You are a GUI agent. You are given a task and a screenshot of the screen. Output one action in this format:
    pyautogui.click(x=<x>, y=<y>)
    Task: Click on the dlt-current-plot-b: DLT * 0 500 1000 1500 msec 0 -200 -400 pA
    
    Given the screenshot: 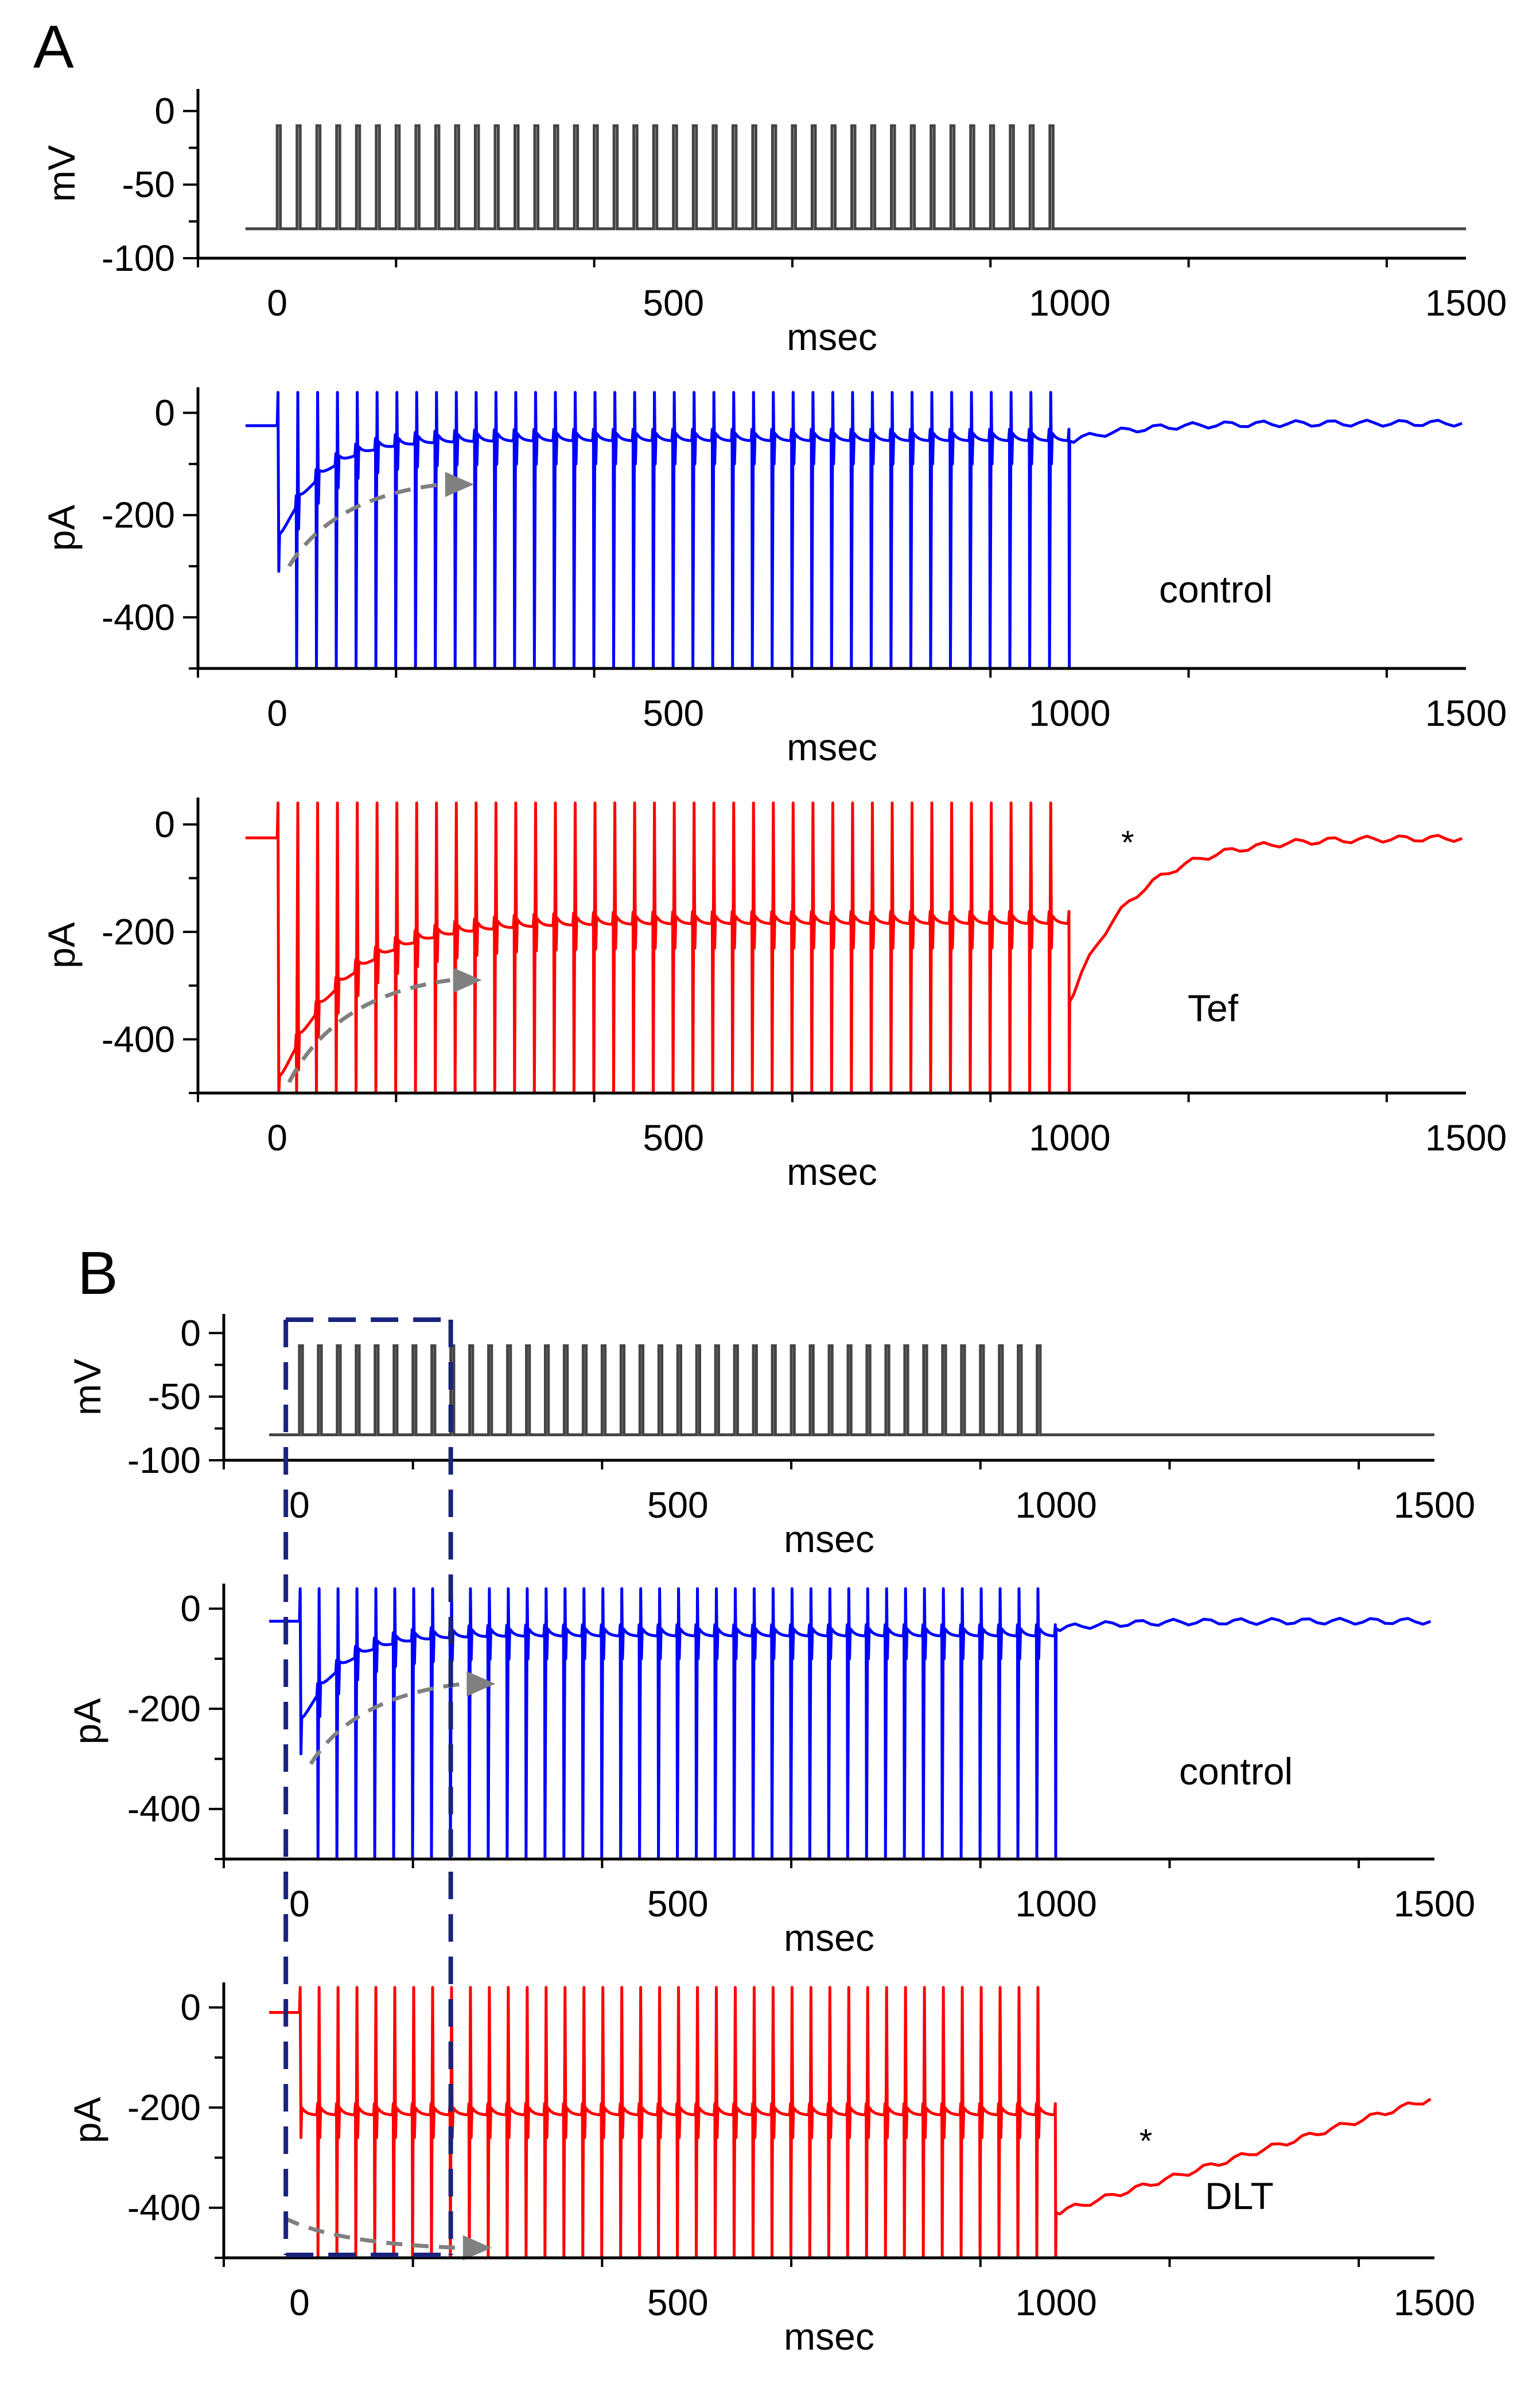 What is the action you would take?
    pyautogui.click(x=770, y=2170)
    